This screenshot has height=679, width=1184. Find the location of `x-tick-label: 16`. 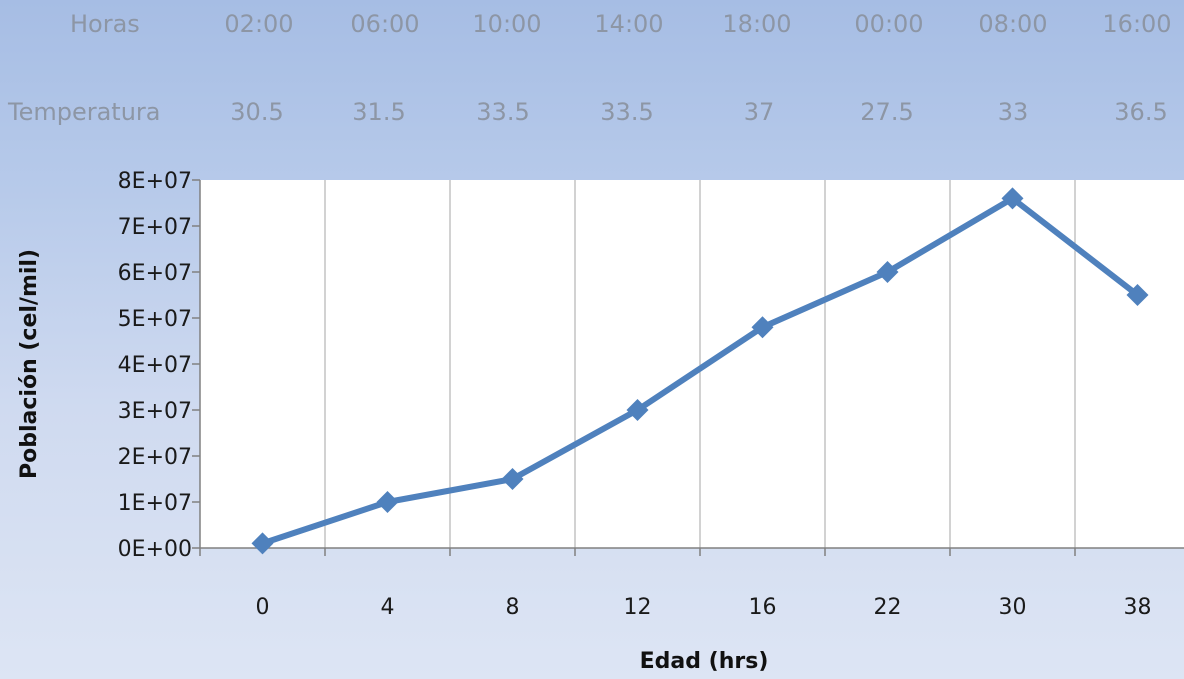

x-tick-label: 16 is located at coordinates (763, 607).